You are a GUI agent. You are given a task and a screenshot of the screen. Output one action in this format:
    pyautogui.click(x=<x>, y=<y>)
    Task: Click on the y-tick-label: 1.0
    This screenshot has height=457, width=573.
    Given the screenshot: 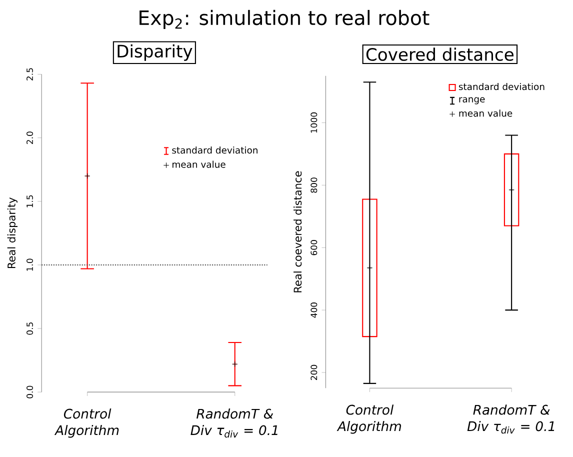 What is the action you would take?
    pyautogui.click(x=29, y=264)
    